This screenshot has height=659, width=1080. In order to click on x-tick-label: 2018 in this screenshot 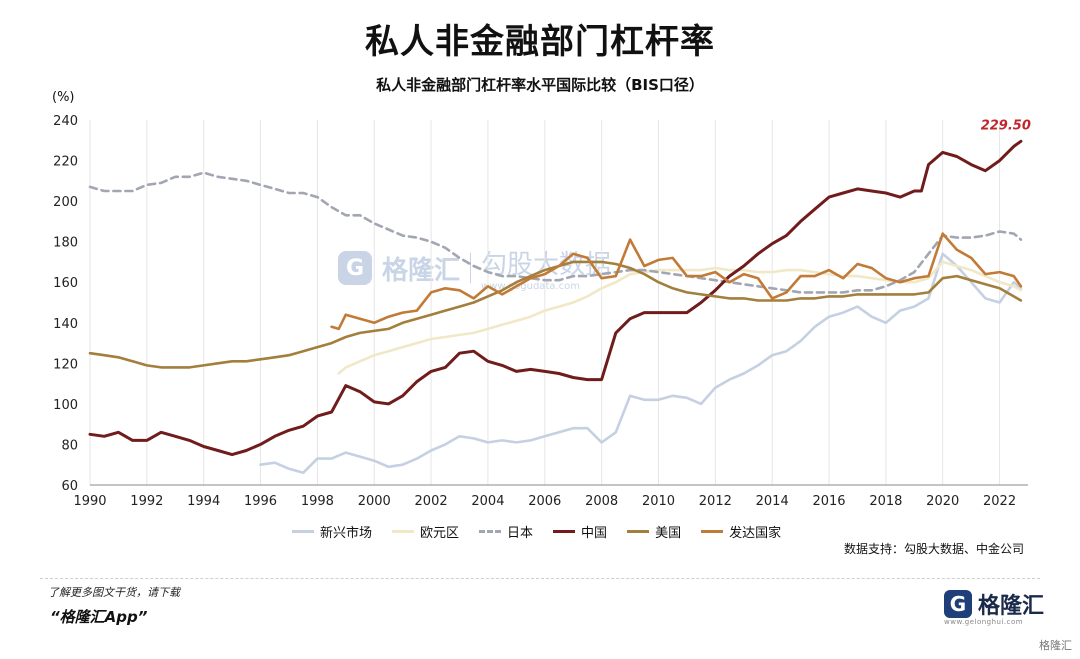, I will do `click(885, 501)`.